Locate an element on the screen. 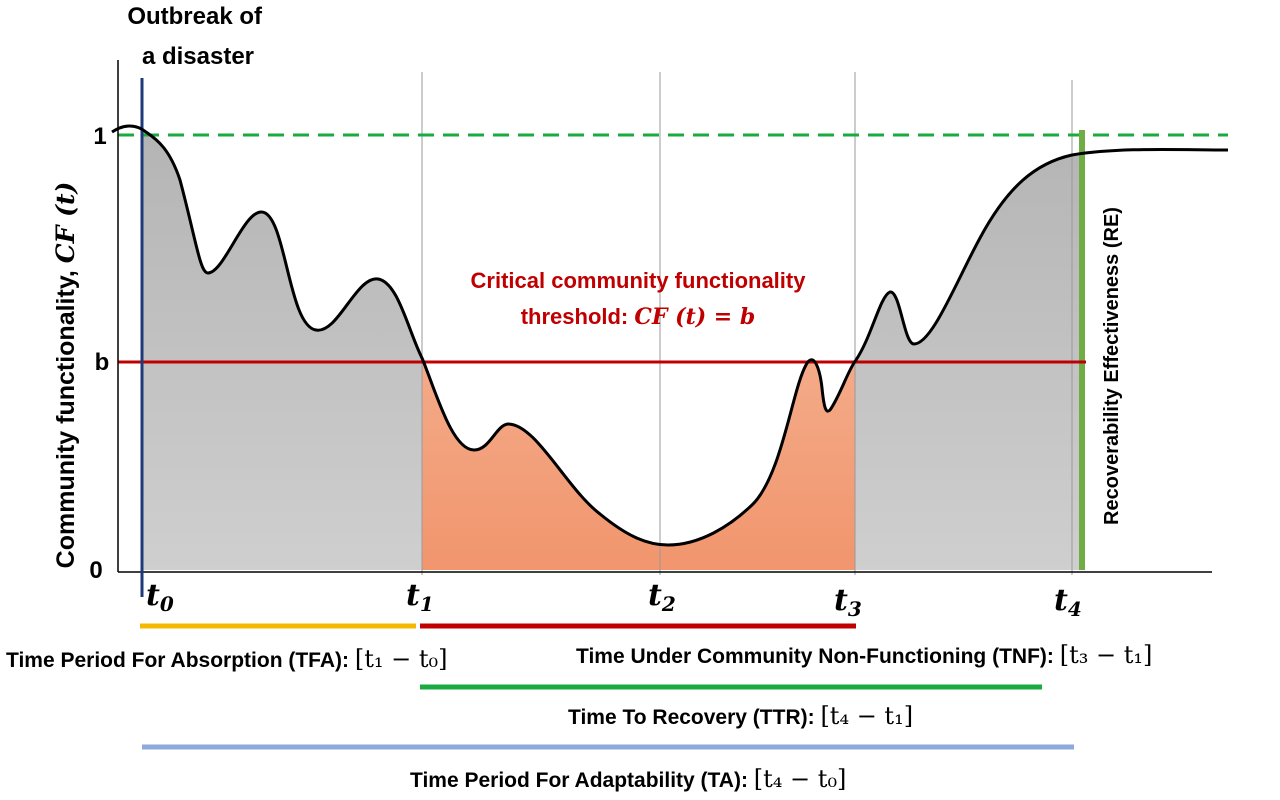 This screenshot has height=800, width=1280. time-label-t3: t3 is located at coordinates (848, 602).